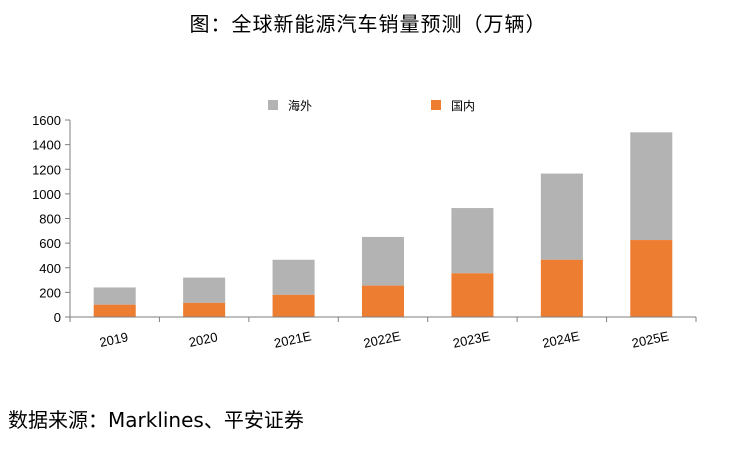 The height and width of the screenshot is (449, 736). Describe the element at coordinates (382, 339) in the screenshot. I see `x-tick-label: 2022E` at that location.